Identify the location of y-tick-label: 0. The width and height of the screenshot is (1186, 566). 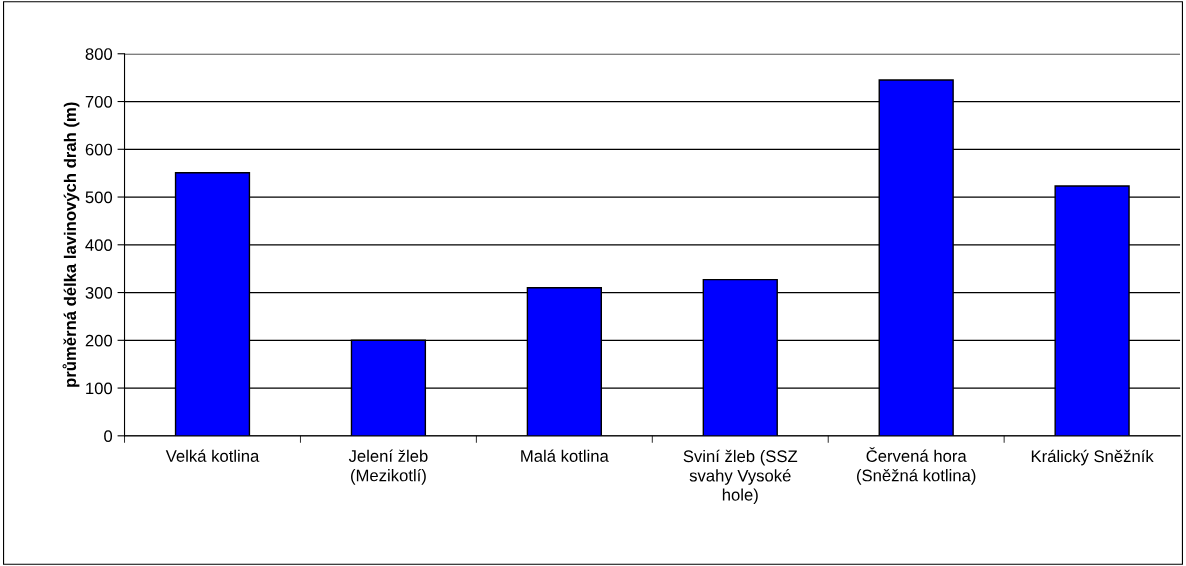
(108, 436).